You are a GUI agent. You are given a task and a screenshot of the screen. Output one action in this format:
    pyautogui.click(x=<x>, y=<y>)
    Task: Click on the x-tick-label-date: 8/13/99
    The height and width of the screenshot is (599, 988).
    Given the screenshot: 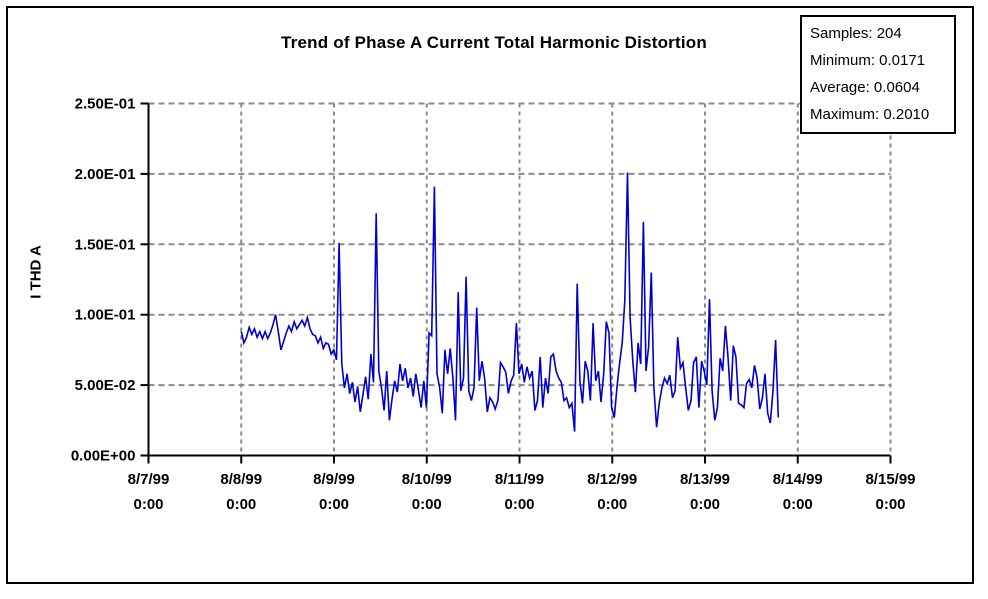 What is the action you would take?
    pyautogui.click(x=705, y=479)
    